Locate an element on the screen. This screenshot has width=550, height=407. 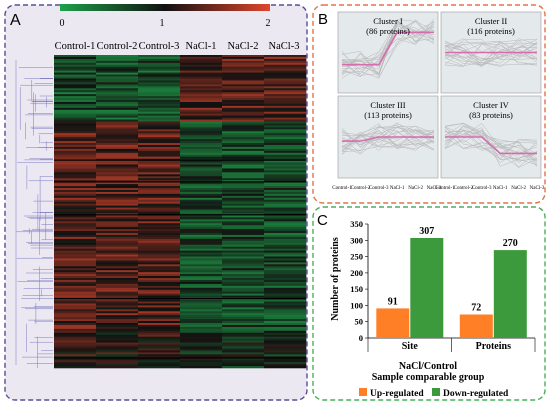
scale-tick-0: 0 is located at coordinates (62, 23).